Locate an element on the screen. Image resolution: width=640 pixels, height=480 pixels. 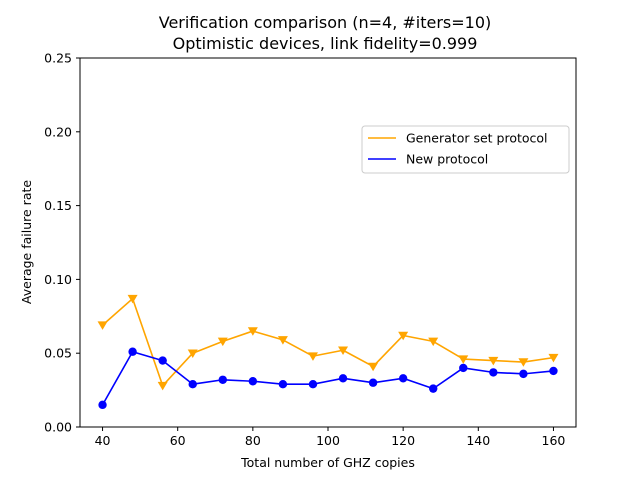
y-tick-label: 0.20 is located at coordinates (58, 131).